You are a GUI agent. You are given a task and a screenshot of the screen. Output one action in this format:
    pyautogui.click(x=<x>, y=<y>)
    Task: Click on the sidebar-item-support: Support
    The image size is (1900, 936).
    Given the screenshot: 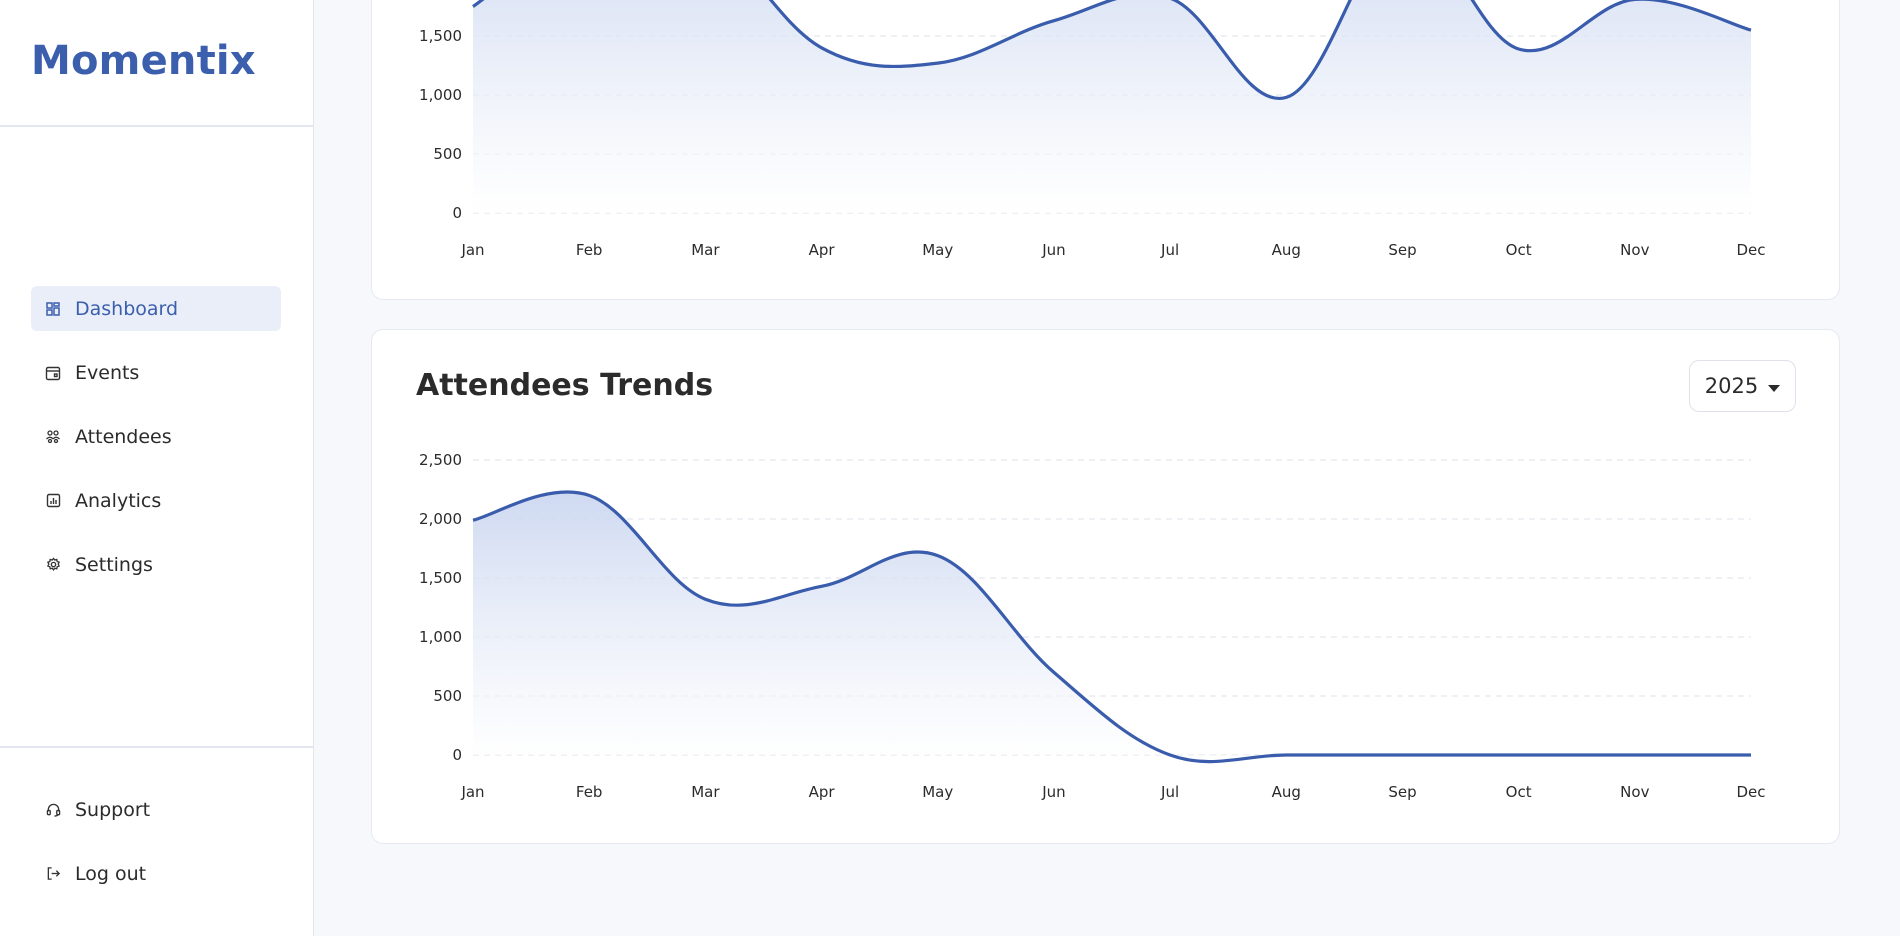 What is the action you would take?
    pyautogui.click(x=156, y=809)
    